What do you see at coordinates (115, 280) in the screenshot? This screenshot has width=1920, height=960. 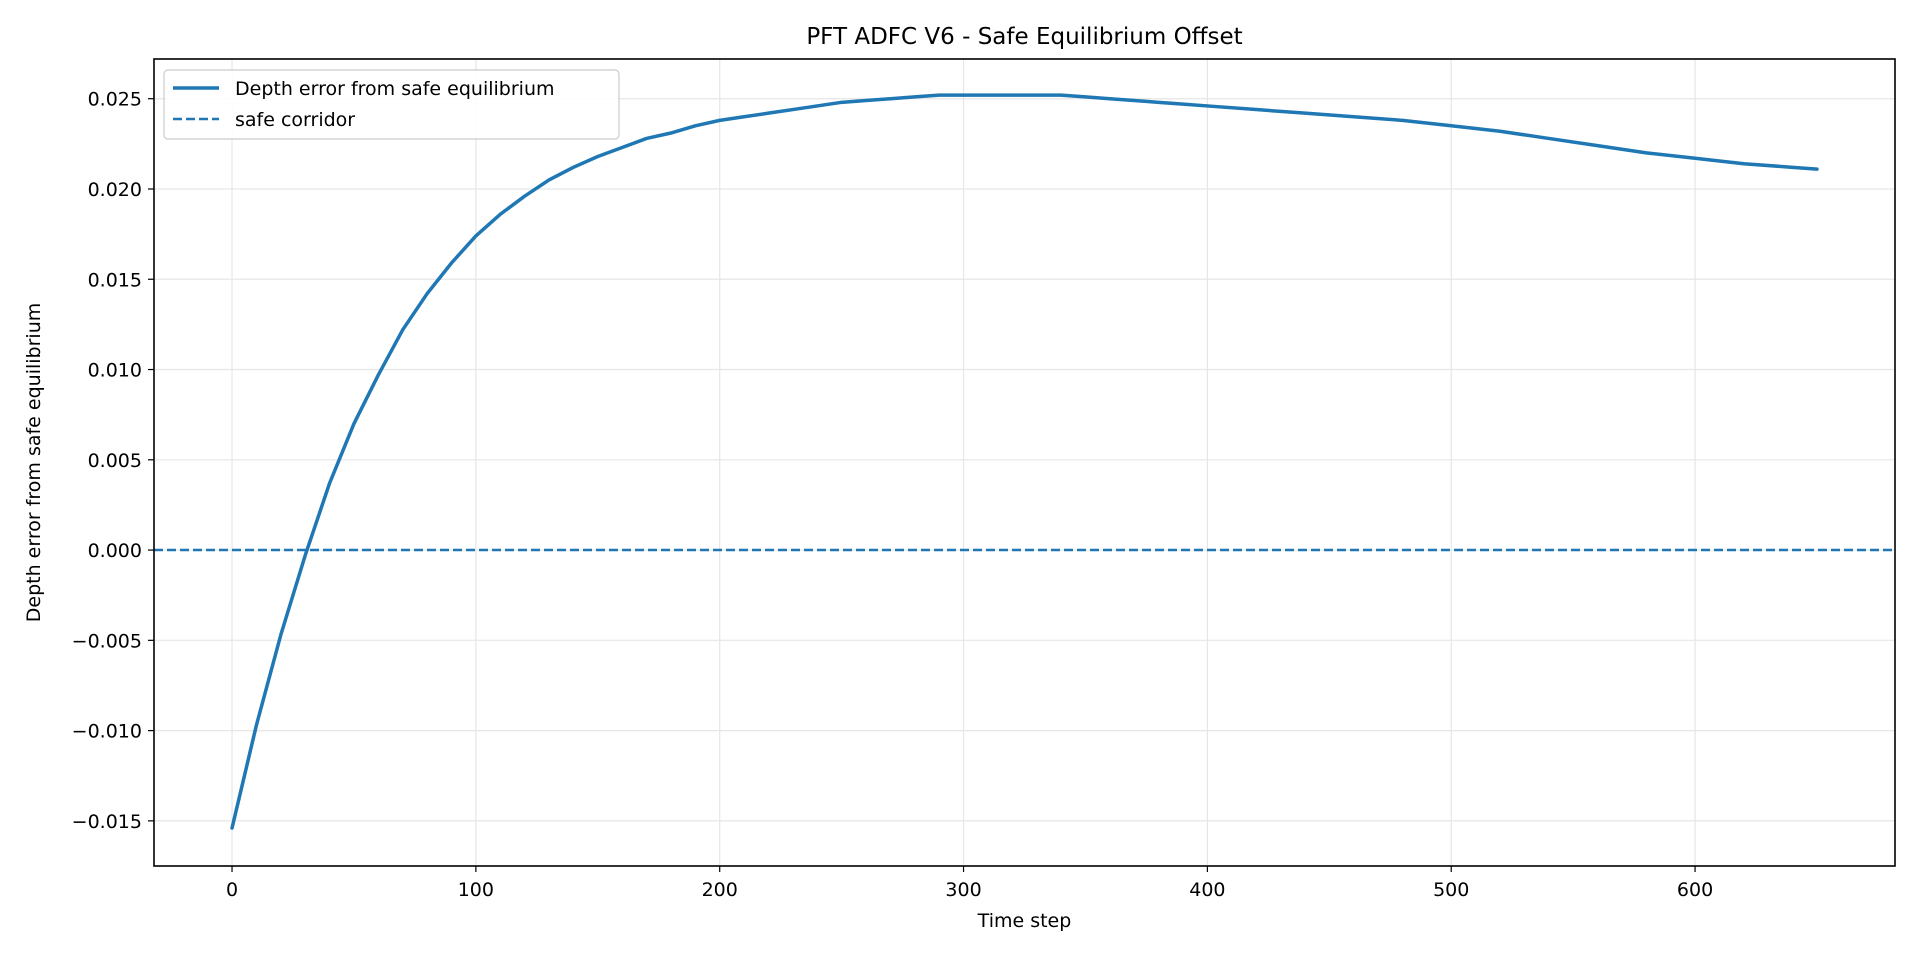 I see `y-tick-label: 0.015` at bounding box center [115, 280].